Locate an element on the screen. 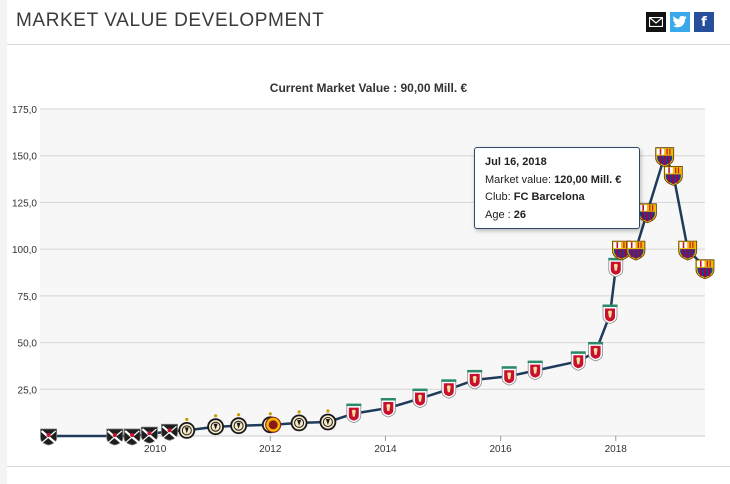 Image resolution: width=730 pixels, height=484 pixels. page-title: MARKET VALUE DEVELOPMENT is located at coordinates (170, 20).